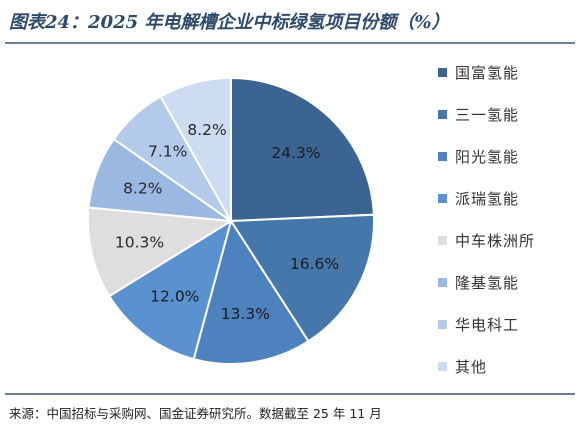  Describe the element at coordinates (245, 314) in the screenshot. I see `slice-label-3: 13.3%` at that location.